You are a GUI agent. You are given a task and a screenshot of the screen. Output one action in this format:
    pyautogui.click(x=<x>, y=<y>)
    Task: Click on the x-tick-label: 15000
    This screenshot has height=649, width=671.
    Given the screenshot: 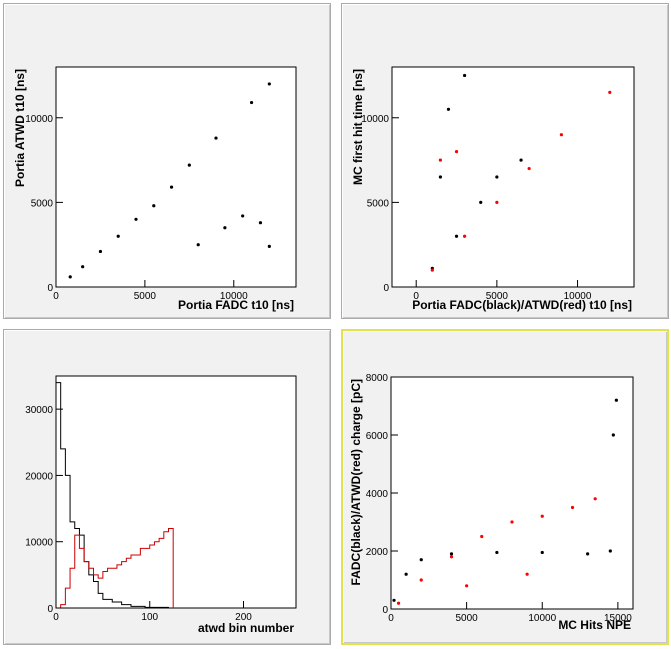 What is the action you would take?
    pyautogui.click(x=618, y=618)
    